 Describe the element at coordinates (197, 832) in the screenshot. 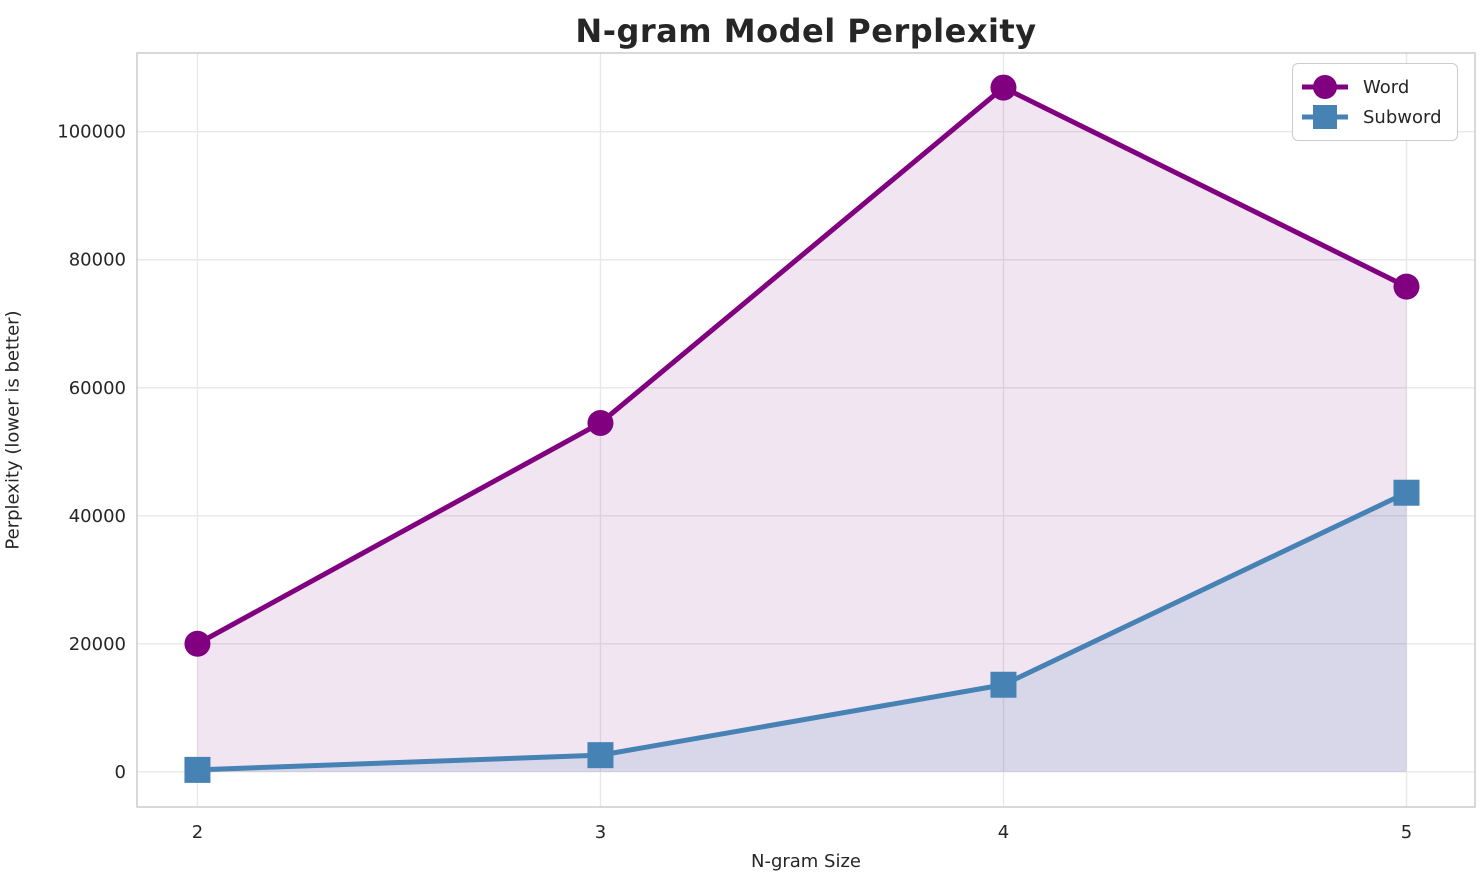

I see `x-tick-label: 2` at that location.